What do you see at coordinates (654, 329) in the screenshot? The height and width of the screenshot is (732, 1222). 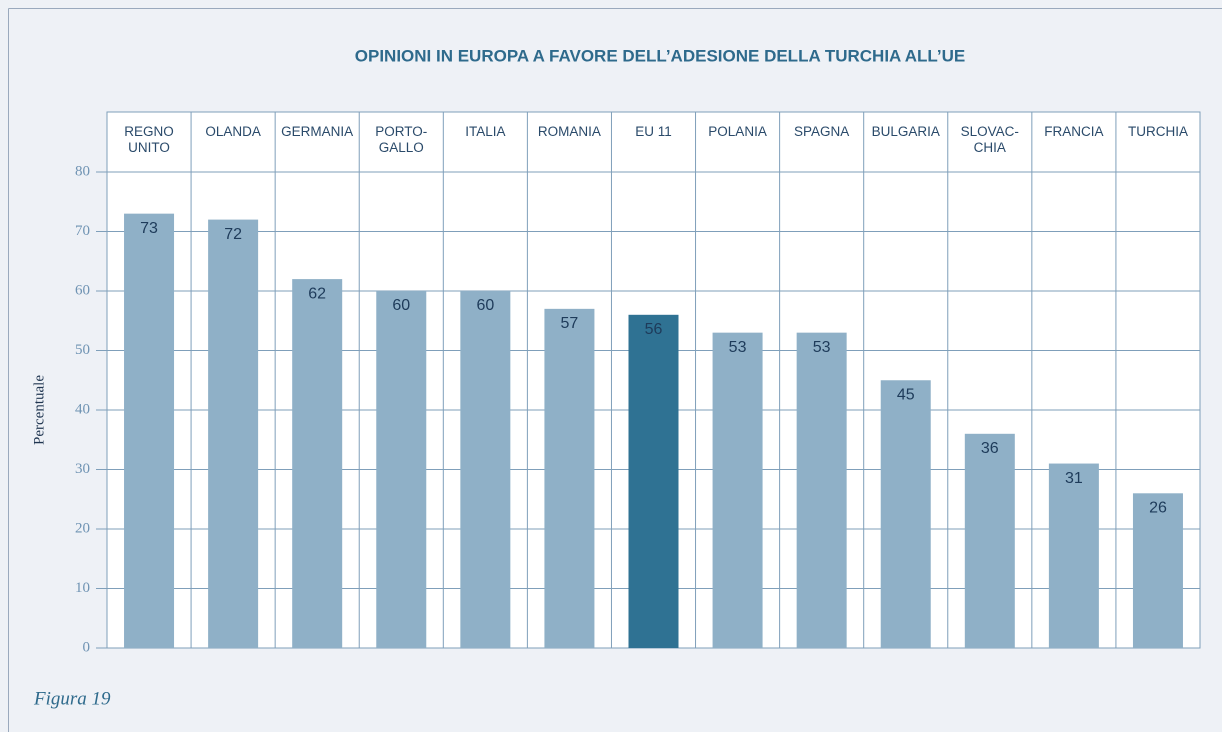 I see `value-label: 56` at bounding box center [654, 329].